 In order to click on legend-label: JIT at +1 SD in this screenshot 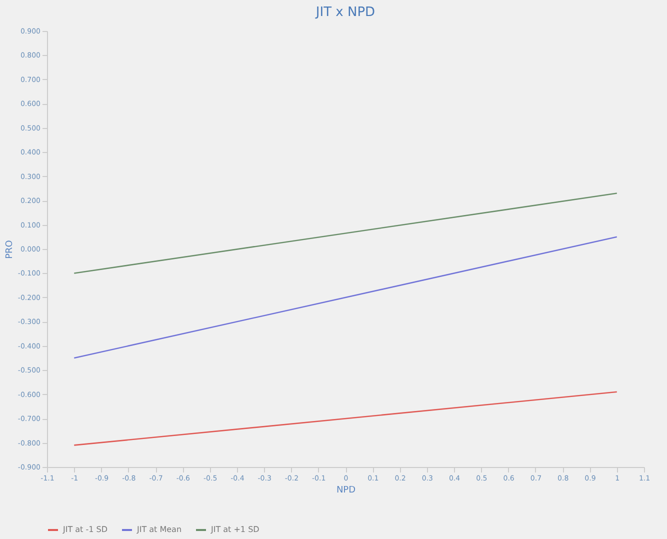, I will do `click(235, 529)`.